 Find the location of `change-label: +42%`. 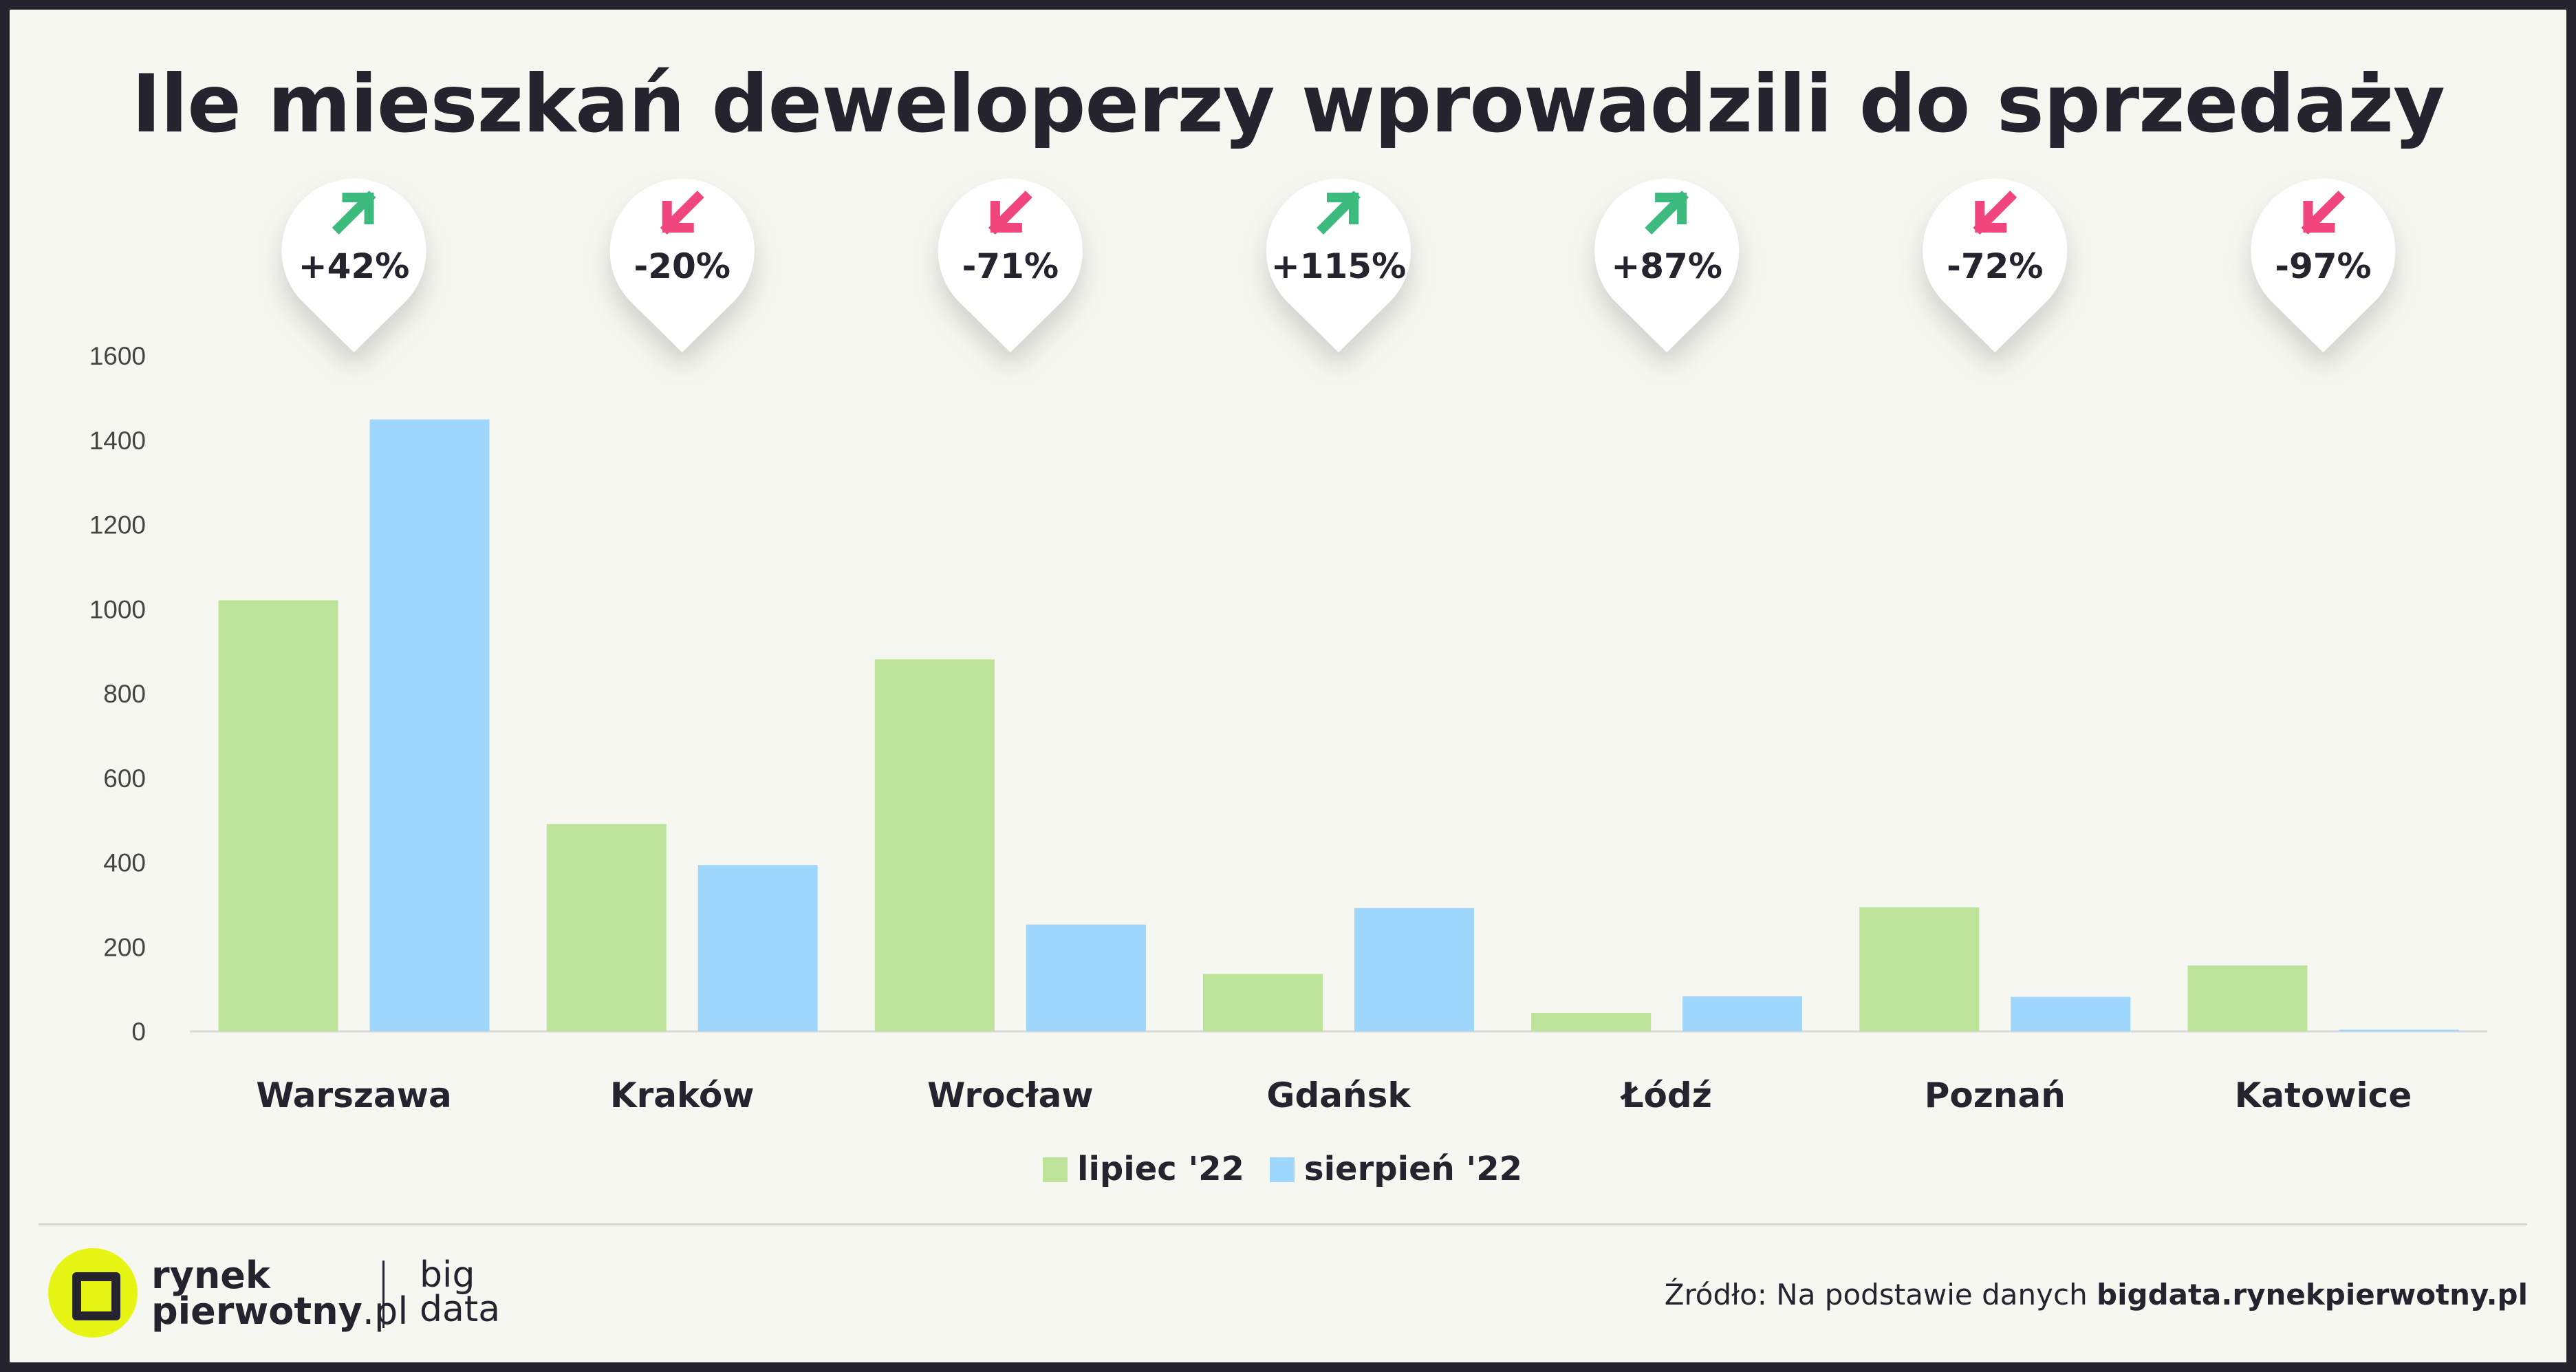

change-label: +42% is located at coordinates (354, 266).